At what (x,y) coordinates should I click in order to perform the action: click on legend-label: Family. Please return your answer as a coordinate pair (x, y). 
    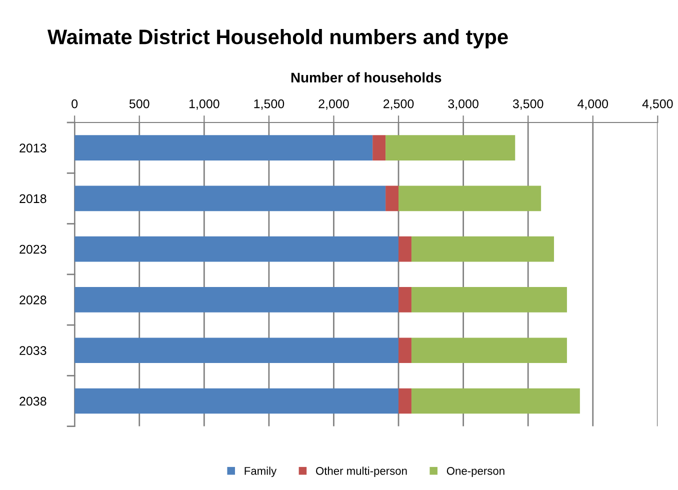
    Looking at the image, I should click on (260, 472).